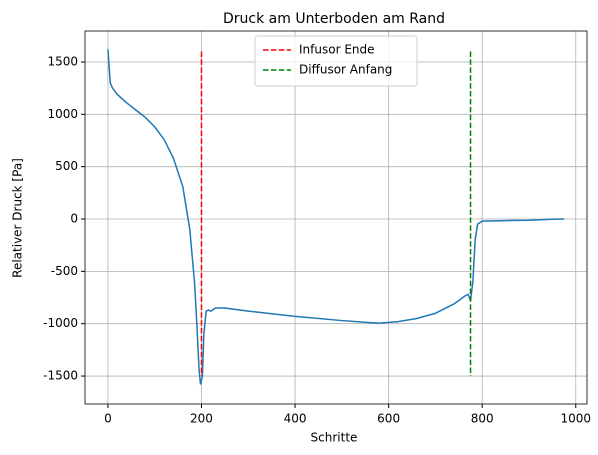 The width and height of the screenshot is (598, 455). I want to click on x-tick-label: 0, so click(108, 419).